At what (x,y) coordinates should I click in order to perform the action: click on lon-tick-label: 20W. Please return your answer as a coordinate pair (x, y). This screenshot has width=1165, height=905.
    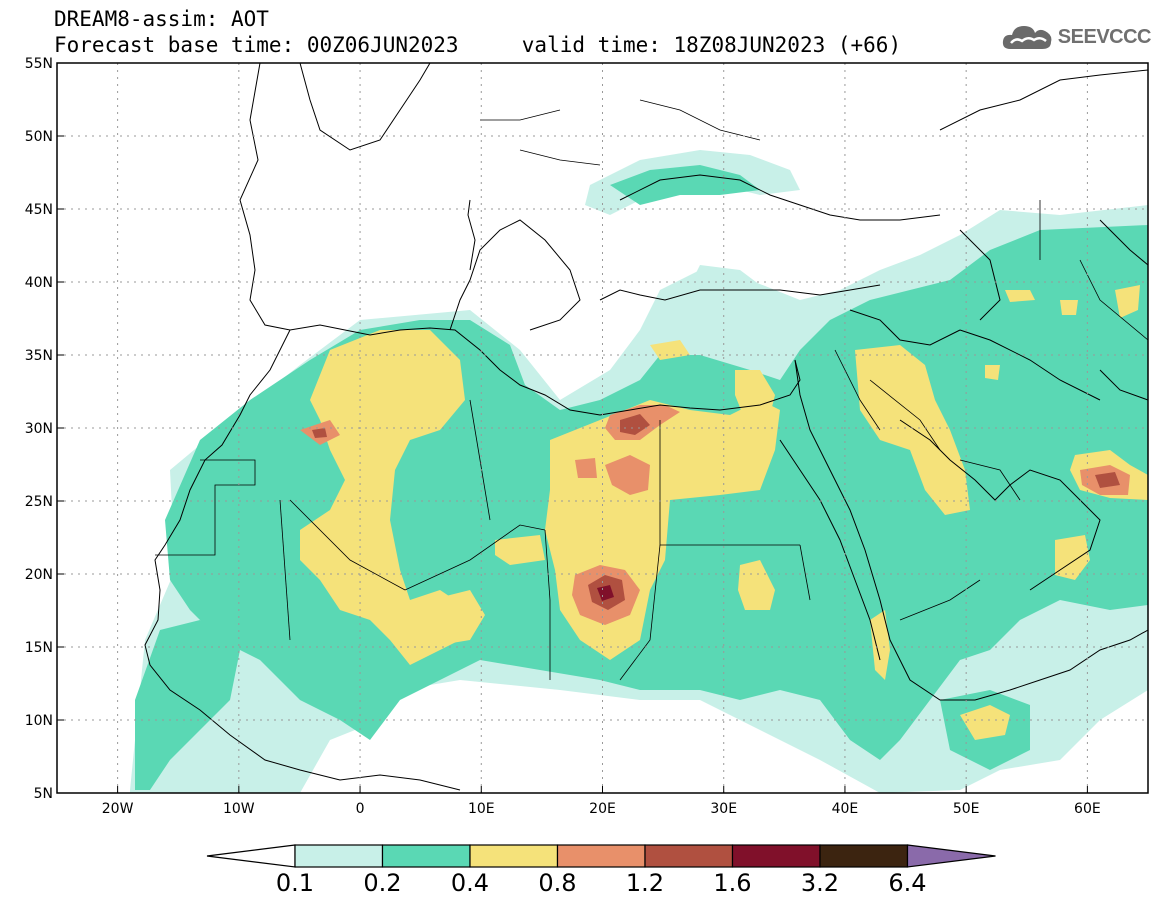
    Looking at the image, I should click on (118, 809).